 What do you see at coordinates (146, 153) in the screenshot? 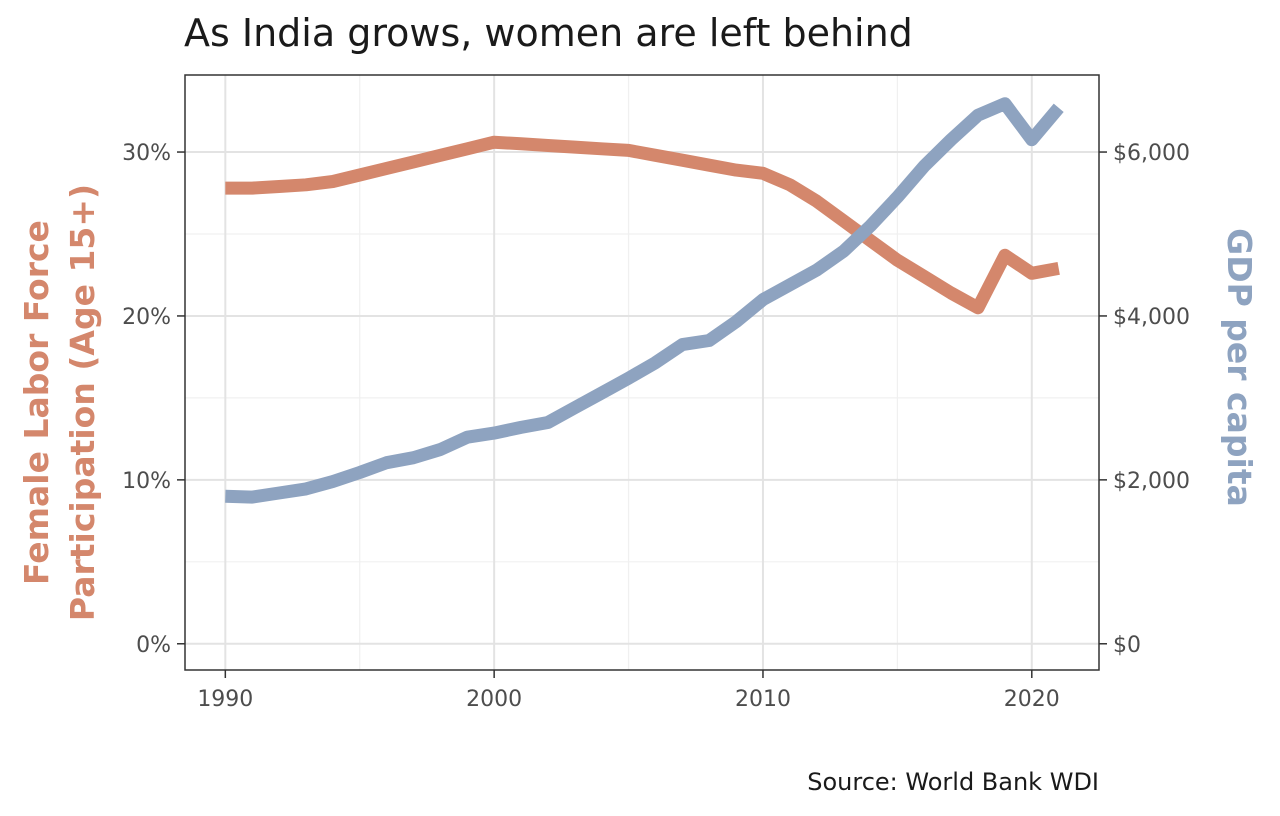
I see `y-left-tick-label: 30%` at bounding box center [146, 153].